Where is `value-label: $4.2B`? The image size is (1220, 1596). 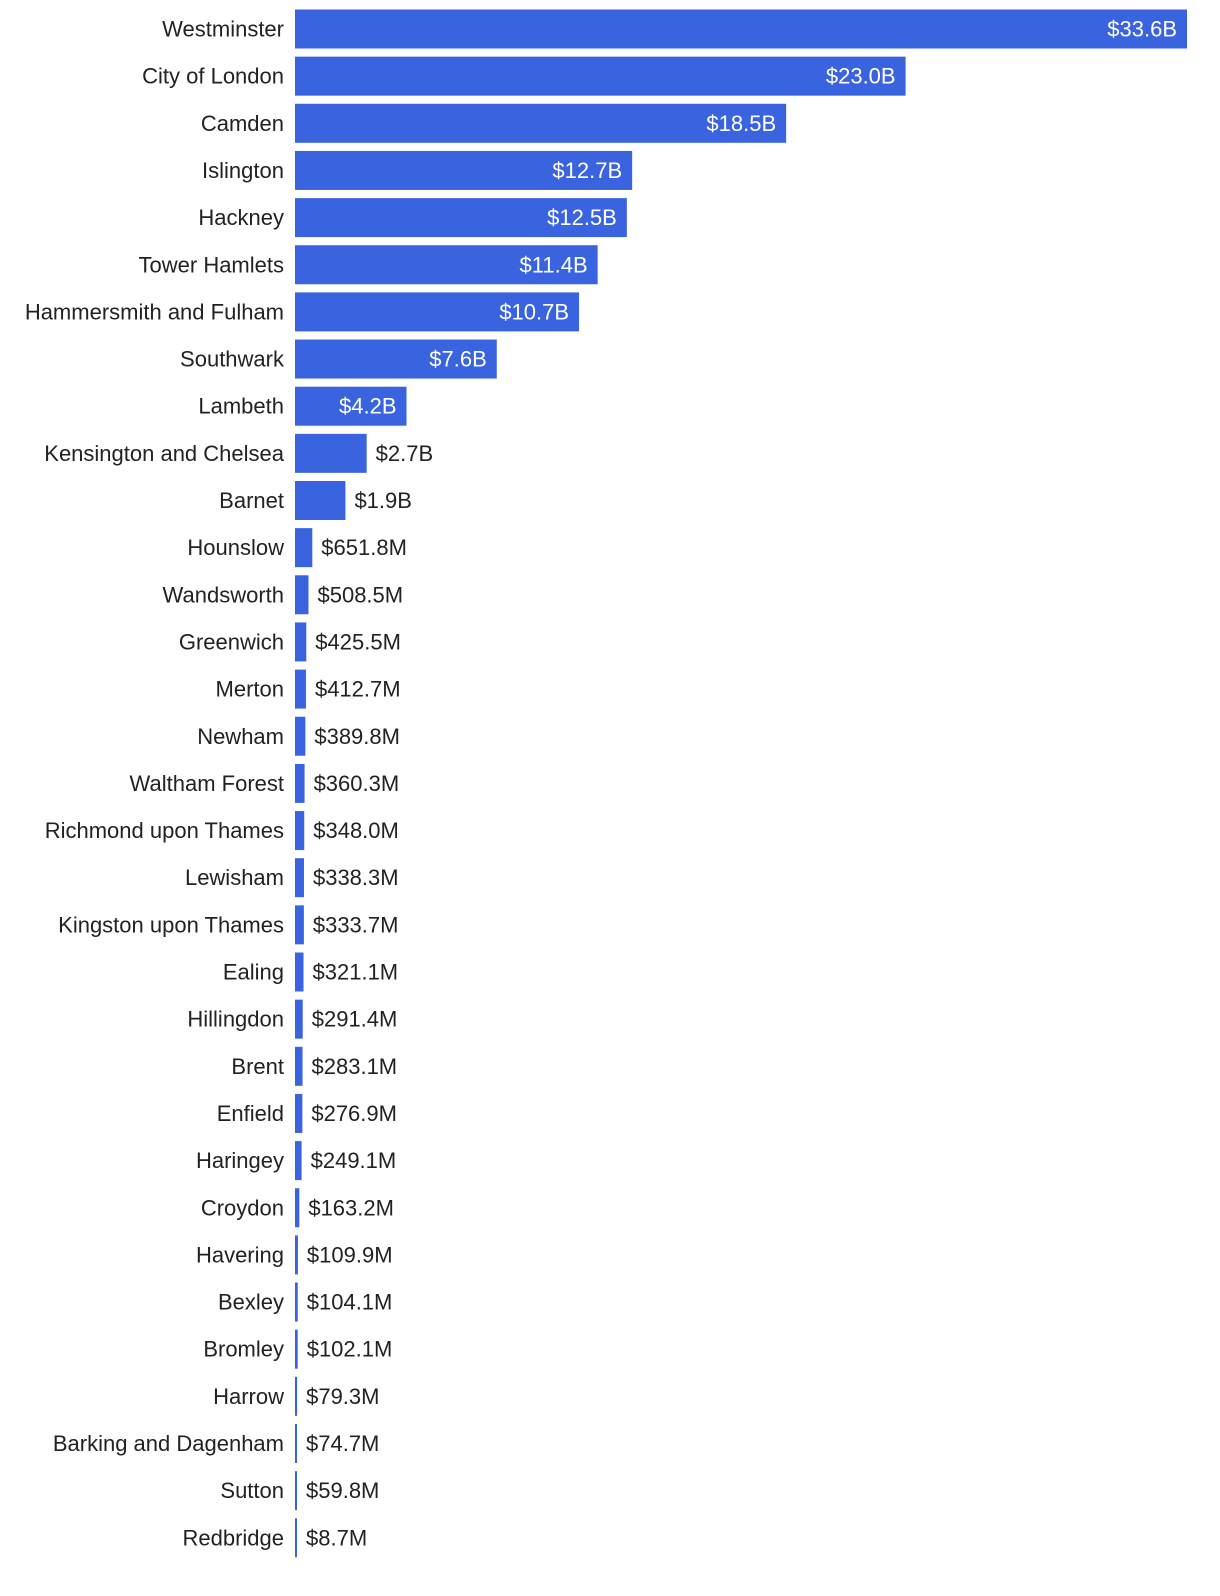
value-label: $4.2B is located at coordinates (368, 406).